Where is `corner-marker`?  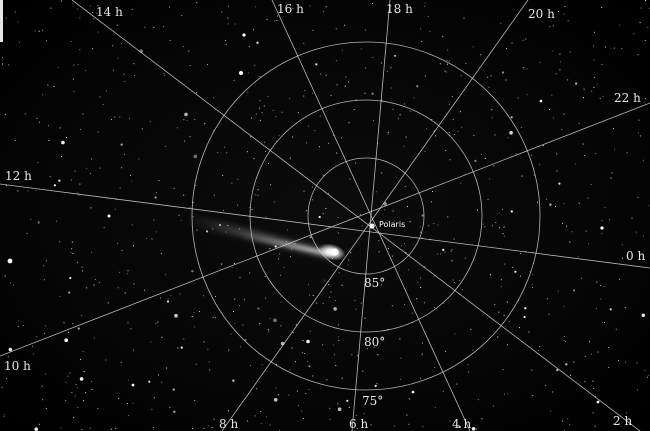
corner-marker is located at coordinates (1, 21).